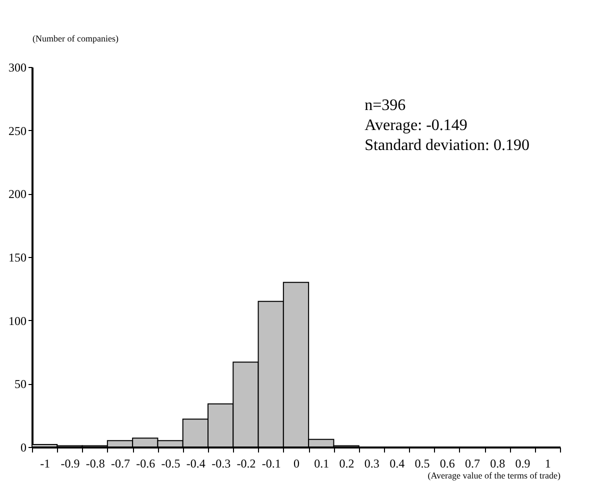 The image size is (602, 495). I want to click on x-tick-label: 0.8, so click(498, 463).